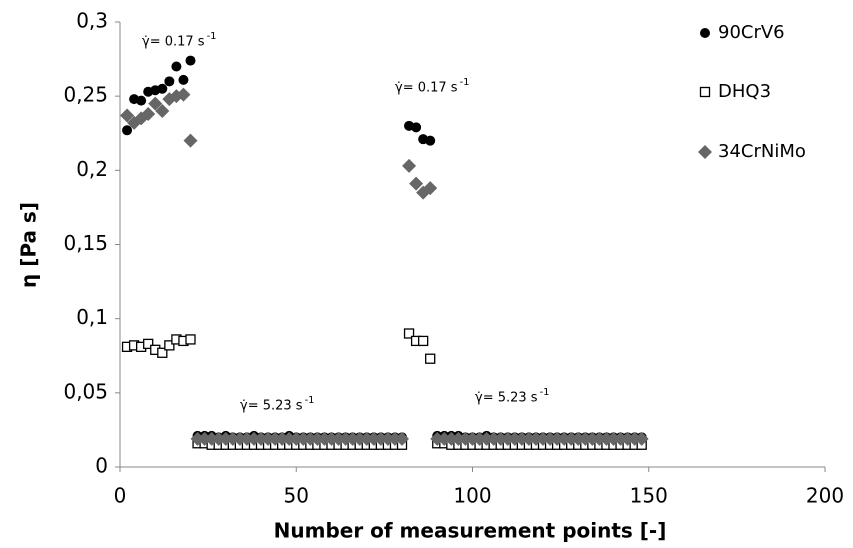 The width and height of the screenshot is (853, 548). What do you see at coordinates (751, 32) in the screenshot?
I see `legend-label: 90CrV6` at bounding box center [751, 32].